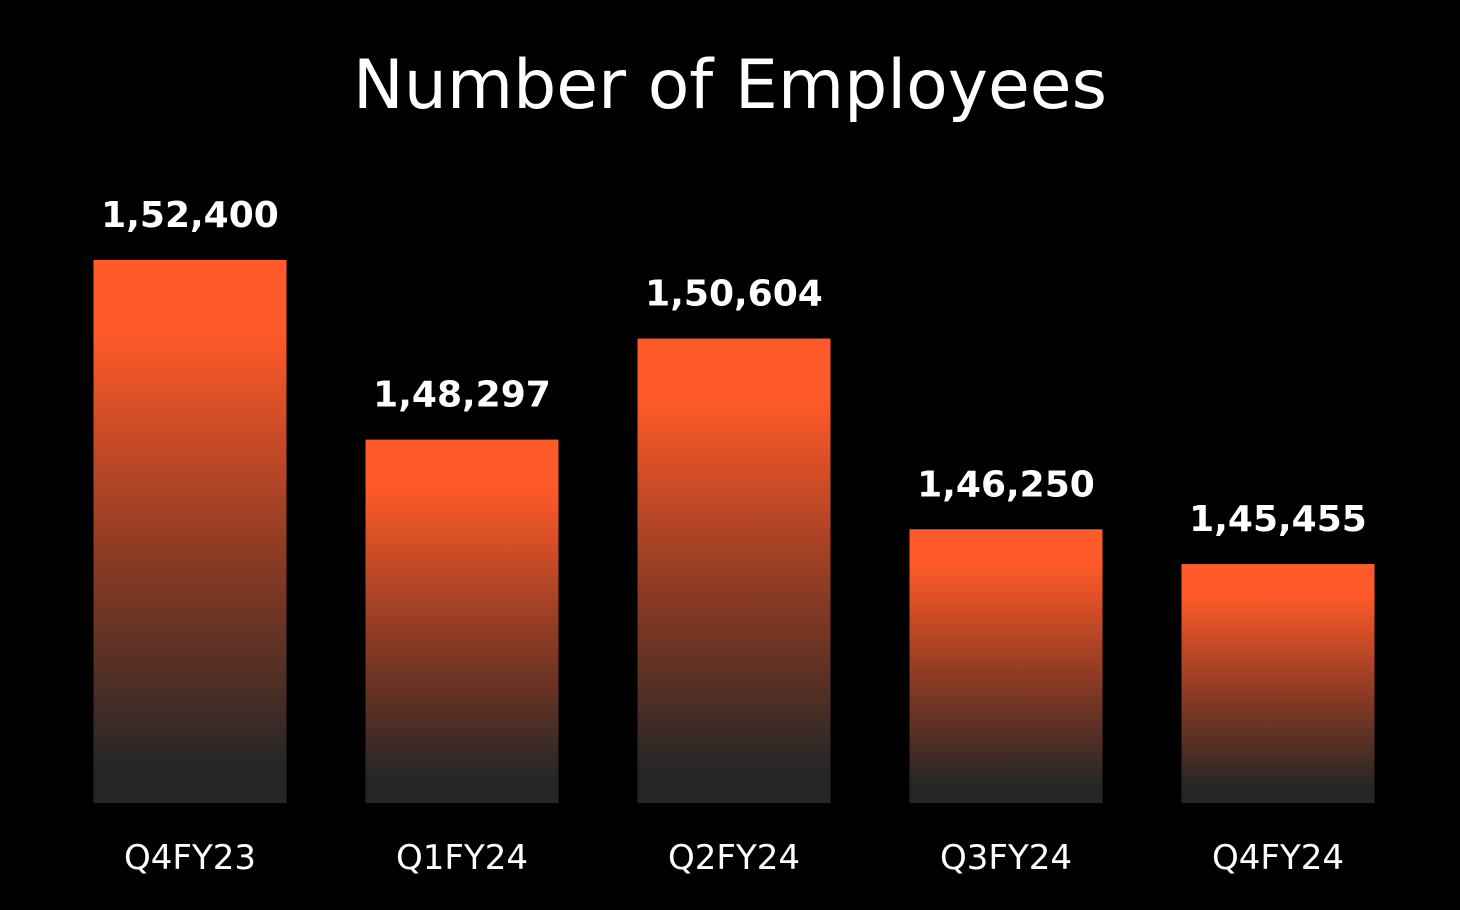  I want to click on data-label: 1,50,604, so click(734, 294).